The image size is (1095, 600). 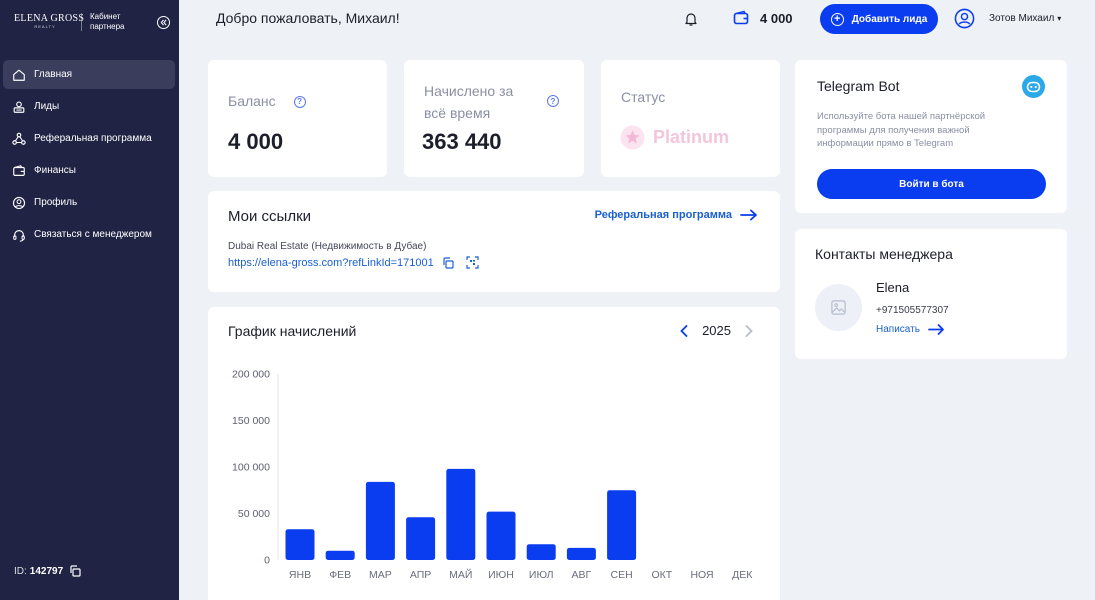 What do you see at coordinates (622, 575) in the screenshot?
I see `x-tick-label: СЕН` at bounding box center [622, 575].